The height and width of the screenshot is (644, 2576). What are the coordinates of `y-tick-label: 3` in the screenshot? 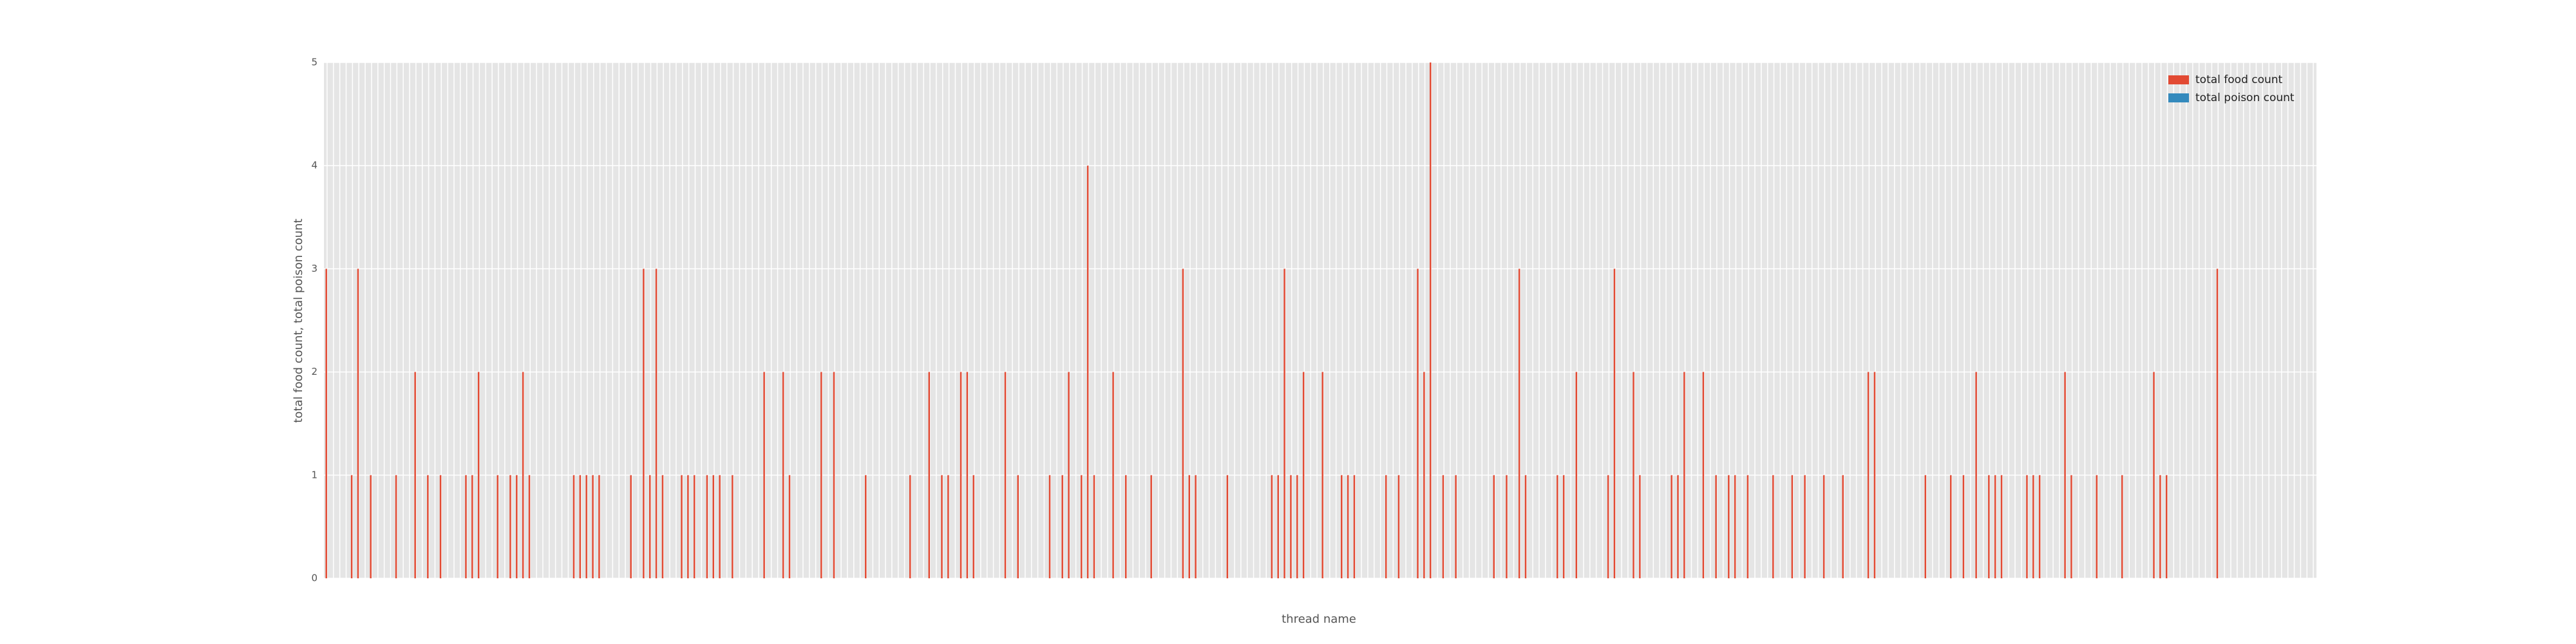 It's located at (314, 269).